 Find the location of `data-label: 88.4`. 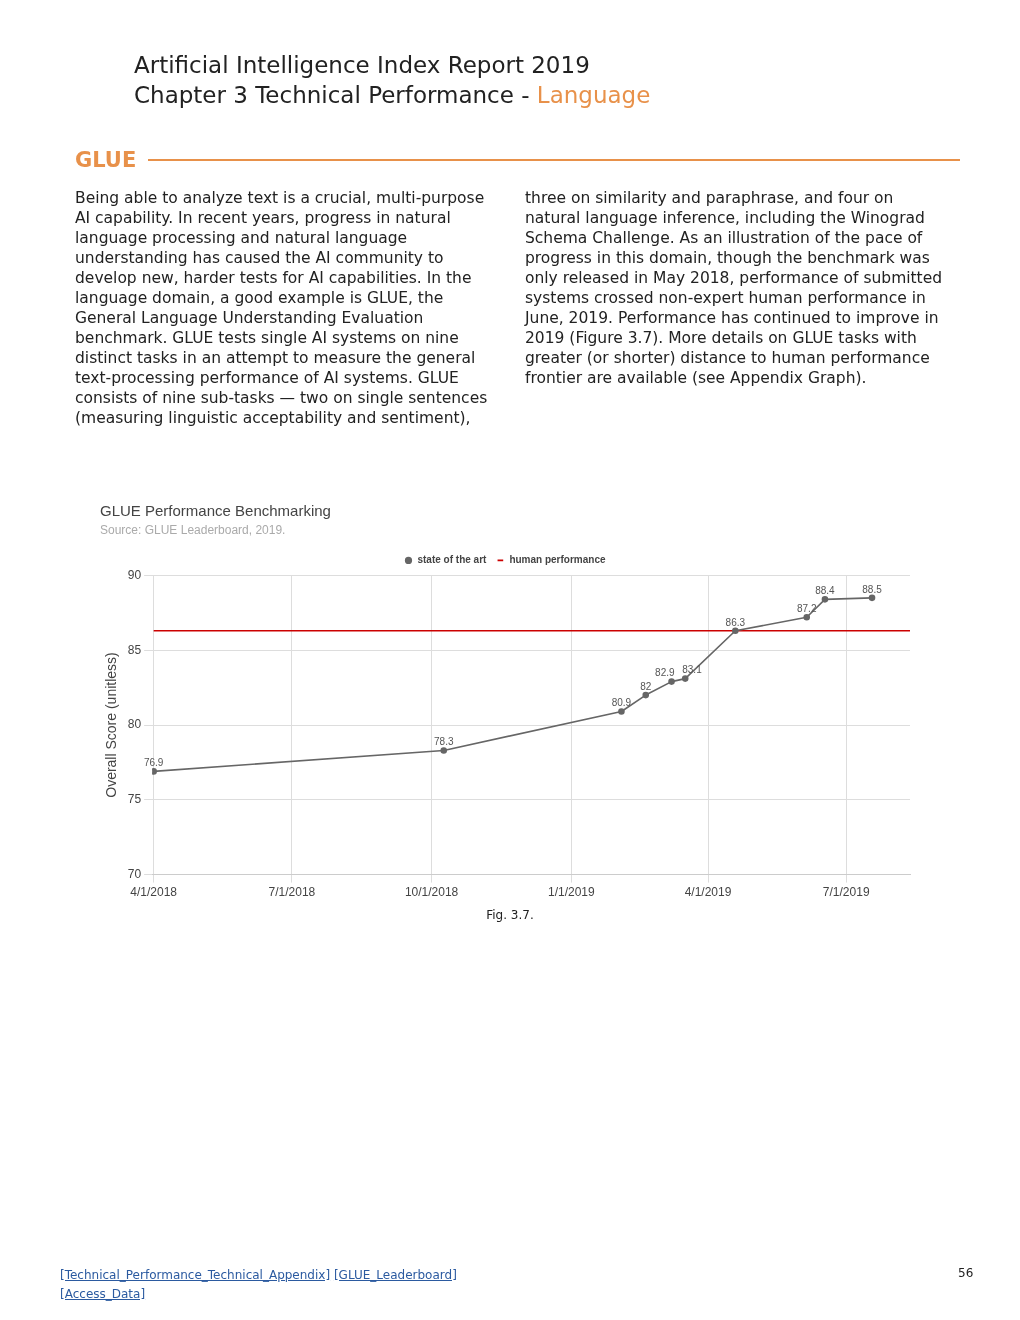

data-label: 88.4 is located at coordinates (825, 591).